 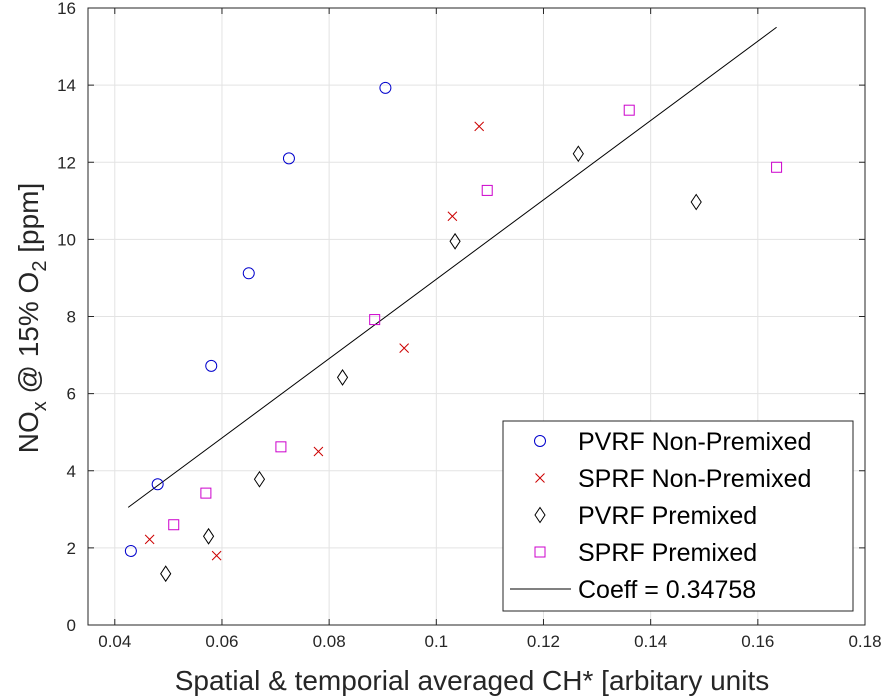 I want to click on y-label-no: NO, so click(x=28, y=432).